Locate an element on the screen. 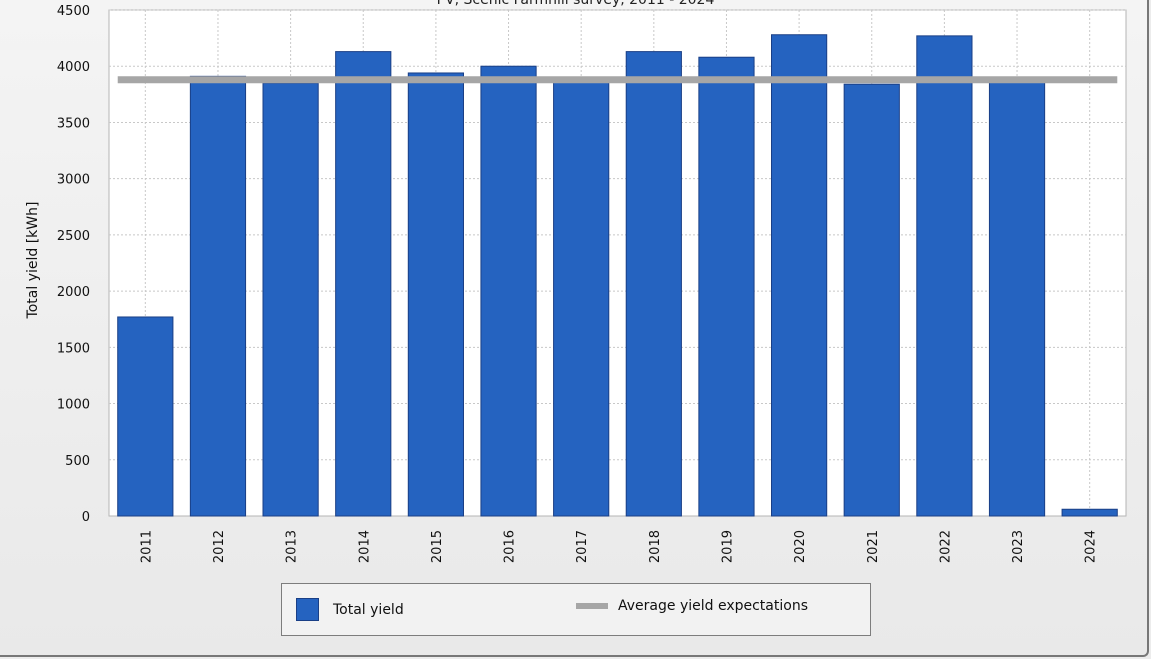 This screenshot has width=1151, height=659. legend-swatch-bar is located at coordinates (307, 609).